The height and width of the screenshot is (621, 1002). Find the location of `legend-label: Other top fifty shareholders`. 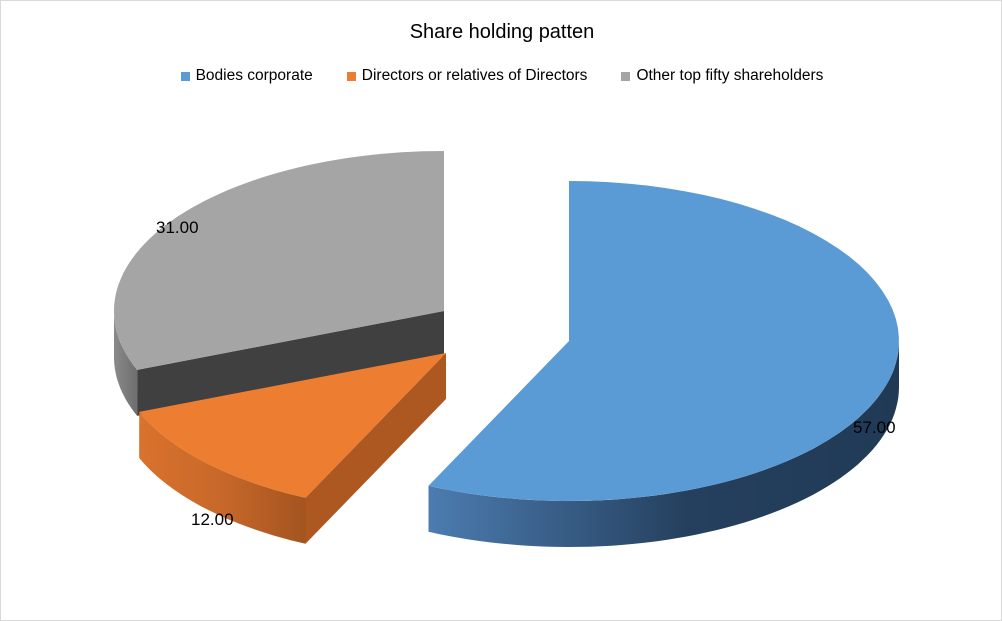

legend-label: Other top fifty shareholders is located at coordinates (730, 75).